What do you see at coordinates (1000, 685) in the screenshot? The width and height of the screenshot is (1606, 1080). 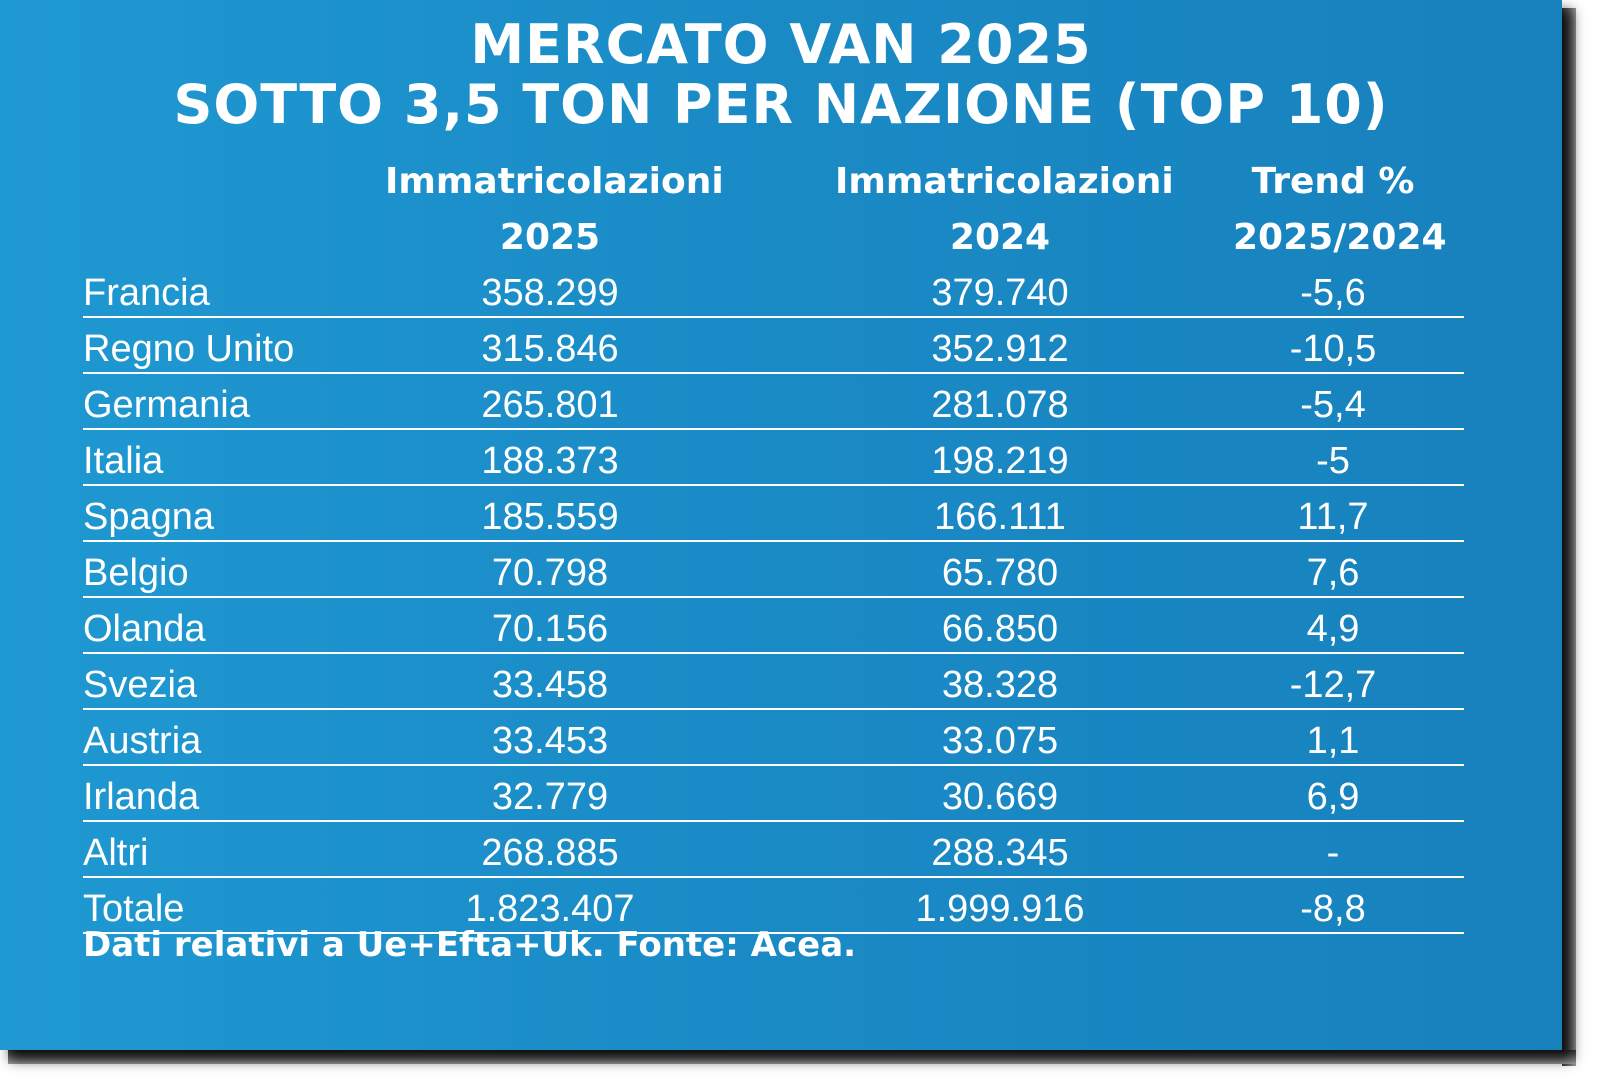 I see `registrations-2024-cell: 38.328` at bounding box center [1000, 685].